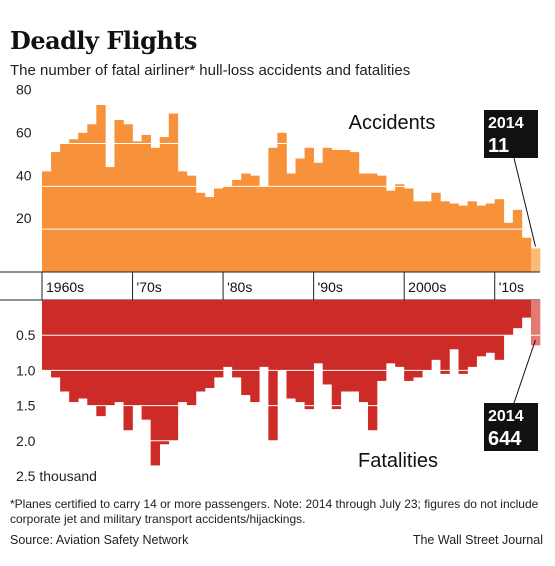  I want to click on x-tick-label: 1960s, so click(65, 287).